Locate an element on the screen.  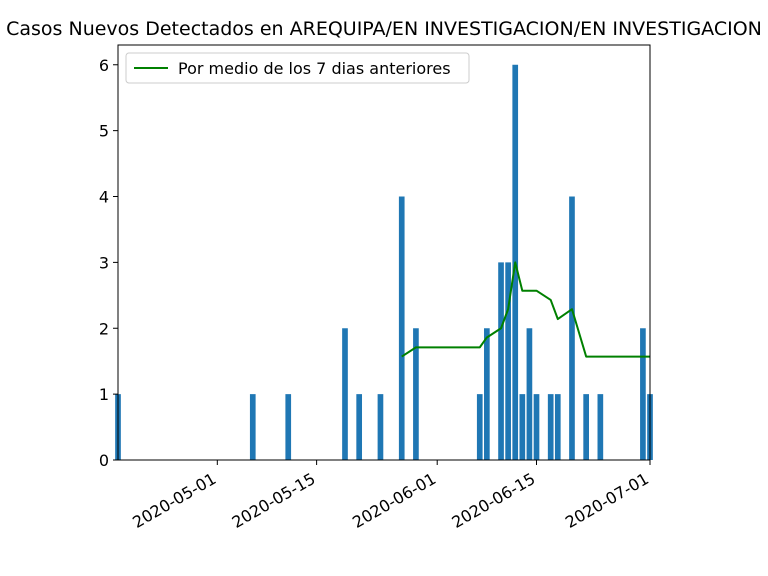
y-tick-label-0: 0 is located at coordinates (104, 460).